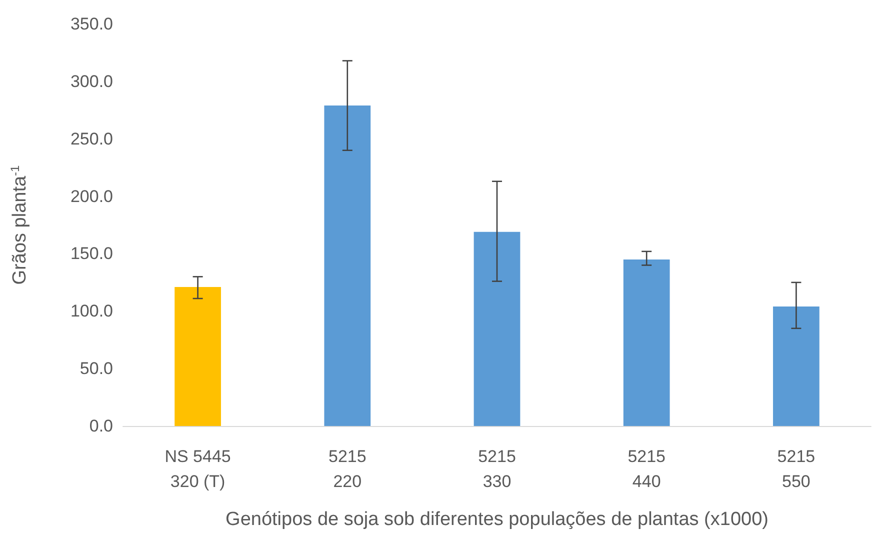  What do you see at coordinates (796, 469) in the screenshot?
I see `x-tick-label: 5215 550` at bounding box center [796, 469].